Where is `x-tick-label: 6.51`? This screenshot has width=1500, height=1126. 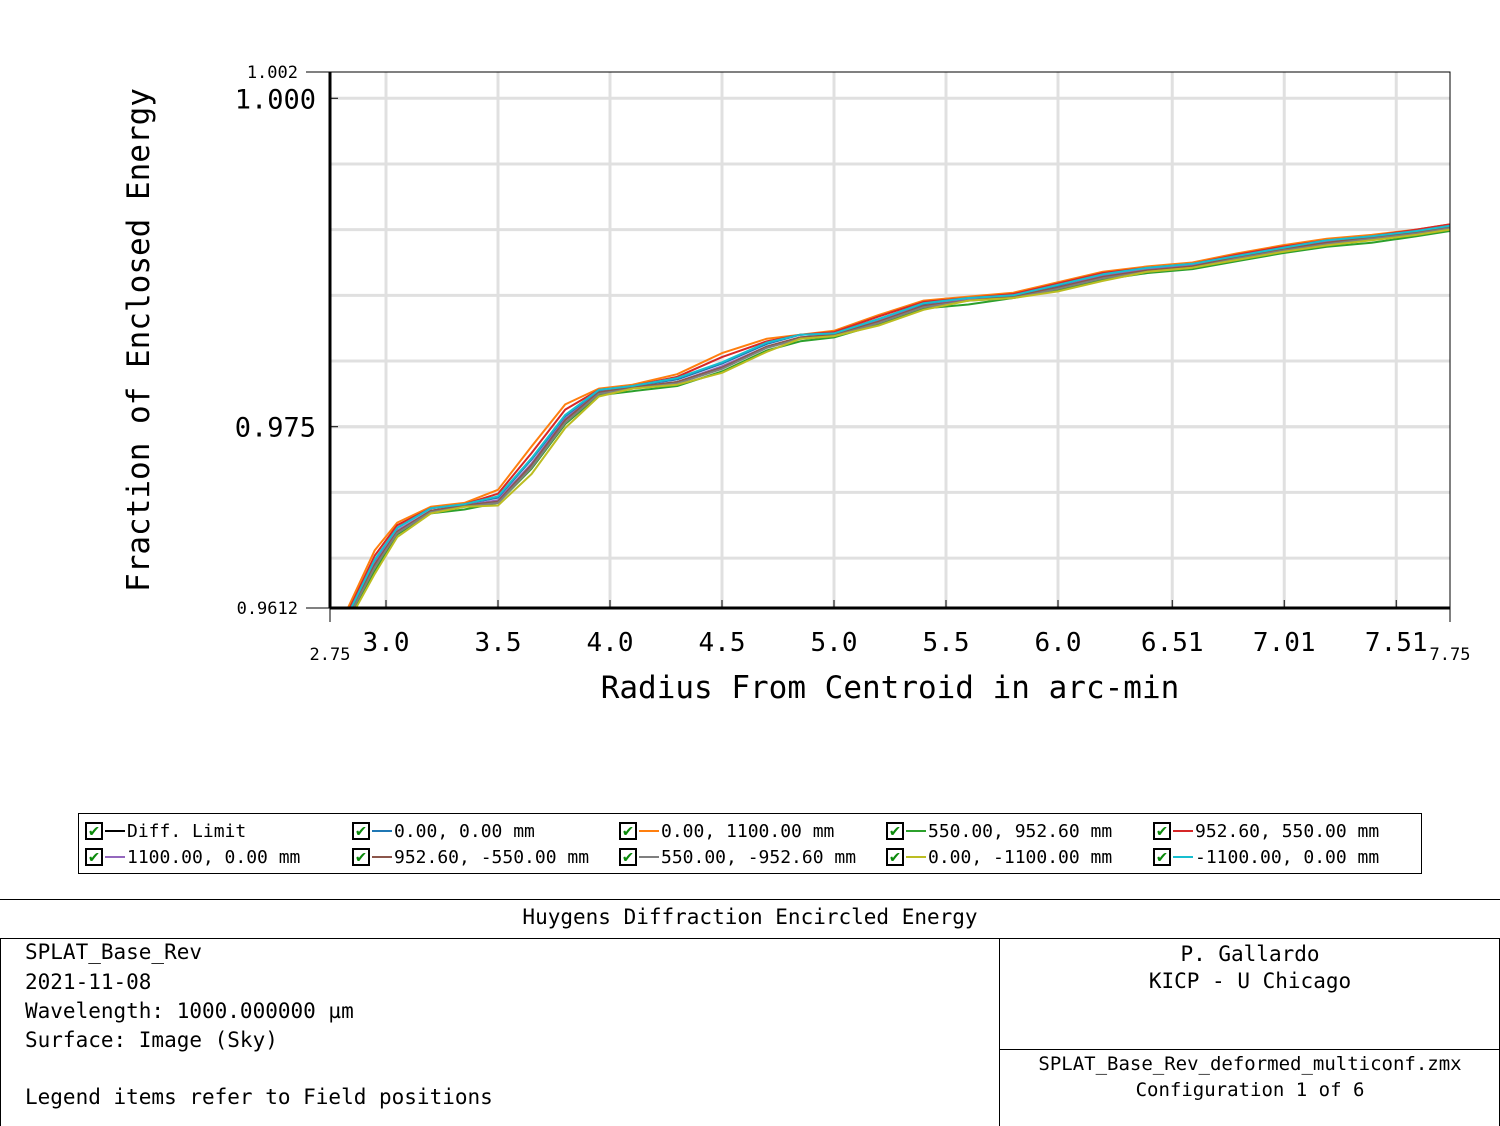 x-tick-label: 6.51 is located at coordinates (1172, 643).